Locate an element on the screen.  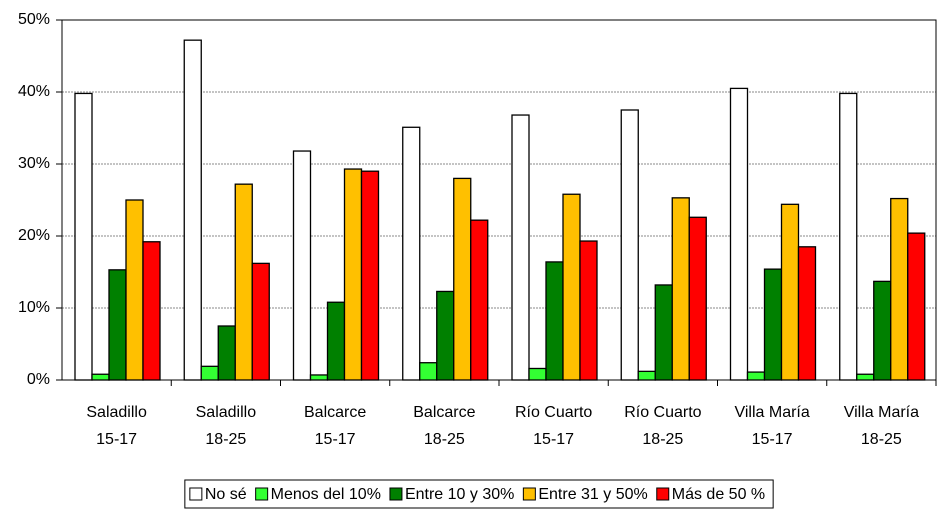
legend-label: Menos del 10% is located at coordinates (326, 494).